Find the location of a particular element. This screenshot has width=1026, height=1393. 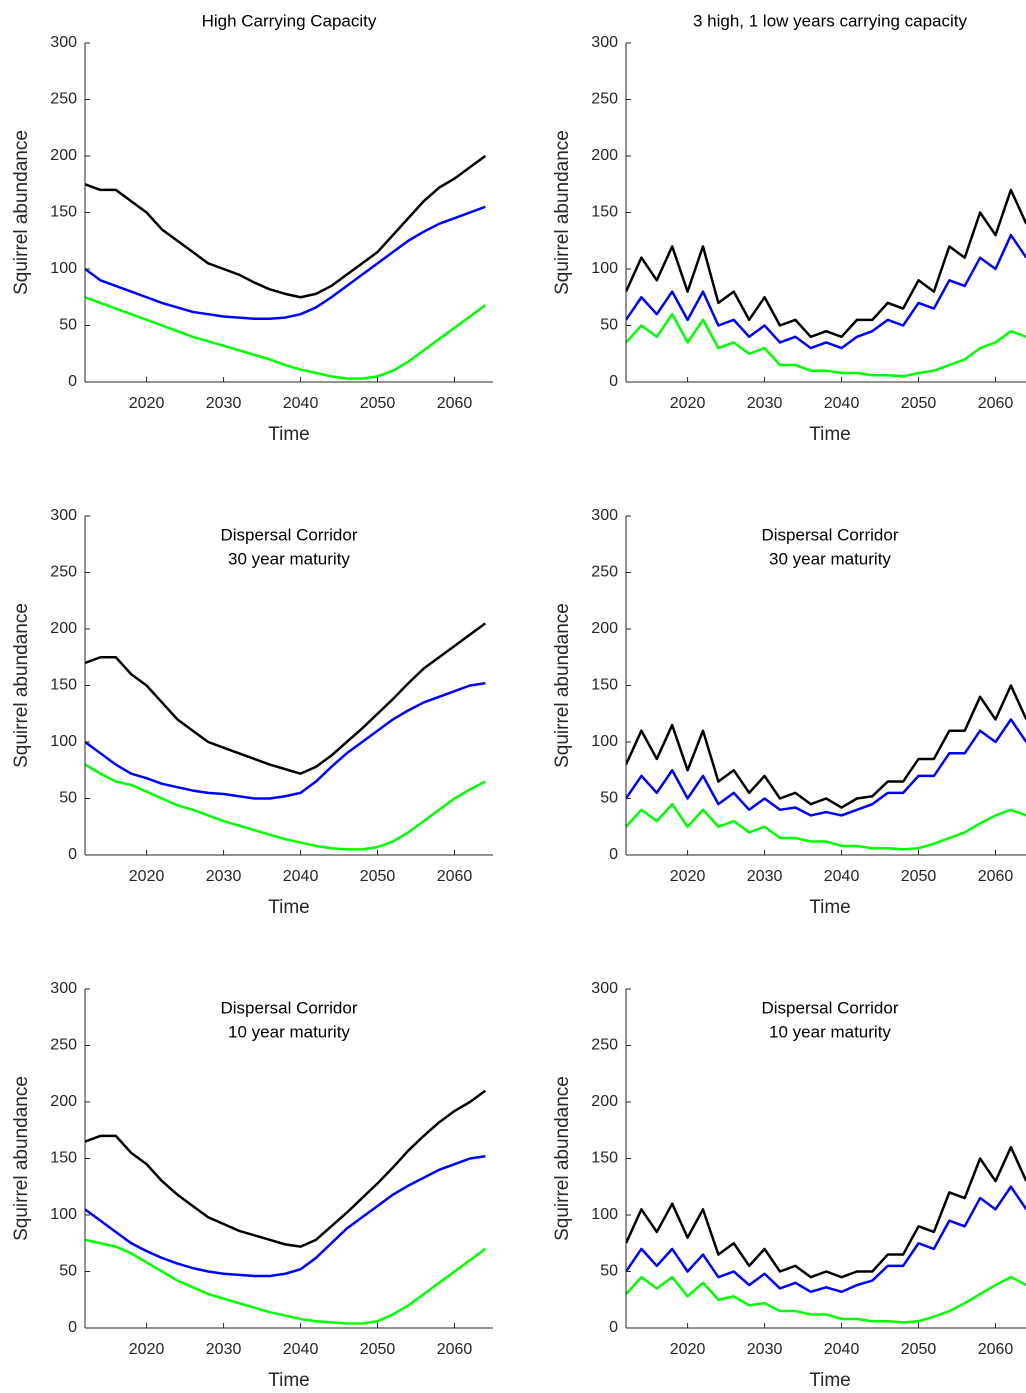

chart-title: High Carrying Capacity is located at coordinates (289, 20).